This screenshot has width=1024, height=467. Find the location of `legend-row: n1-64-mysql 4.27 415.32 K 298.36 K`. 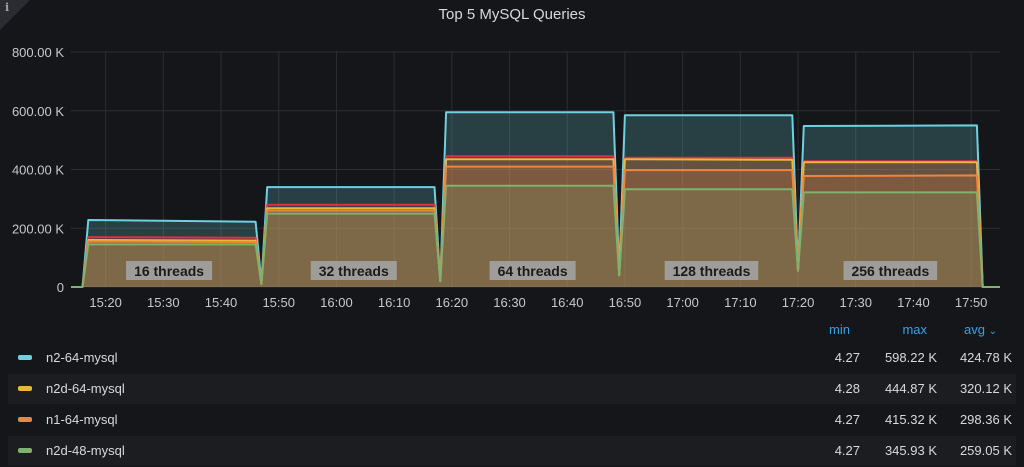

legend-row: n1-64-mysql 4.27 415.32 K 298.36 K is located at coordinates (512, 420).